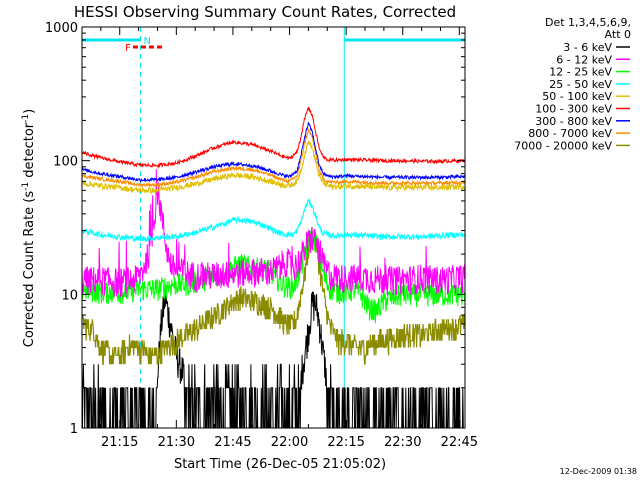  Describe the element at coordinates (61, 28) in the screenshot. I see `y-tick-label-3: 1000` at that location.